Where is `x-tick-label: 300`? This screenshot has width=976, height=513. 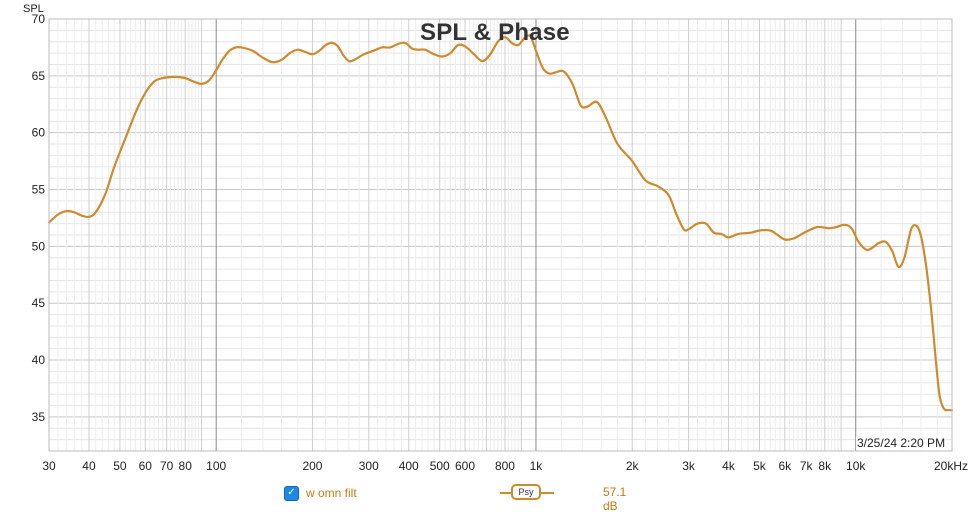 x-tick-label: 300 is located at coordinates (369, 466).